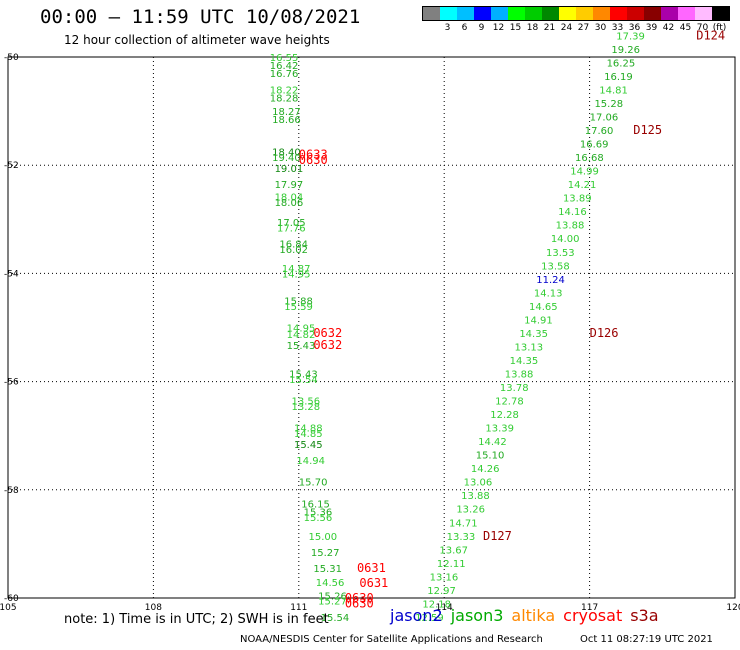 This screenshot has height=650, width=740. Describe the element at coordinates (577, 199) in the screenshot. I see `wave-height-label: 13.89` at that location.